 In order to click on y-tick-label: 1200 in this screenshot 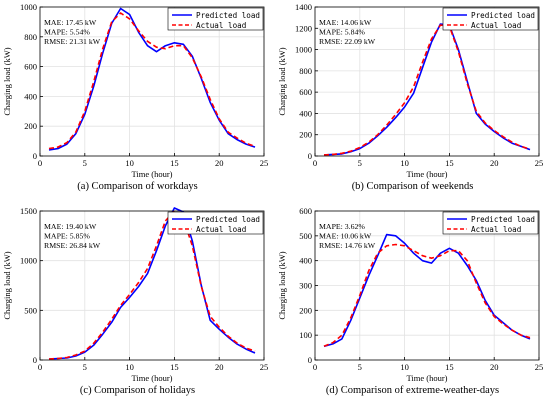, I will do `click(303, 28)`.